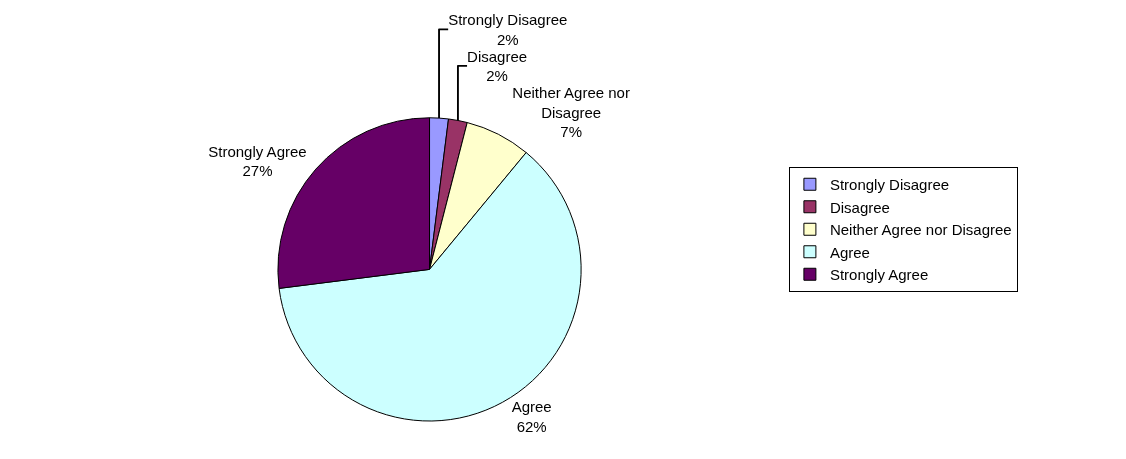 This screenshot has height=459, width=1126. I want to click on slice-label: Disagree, so click(497, 56).